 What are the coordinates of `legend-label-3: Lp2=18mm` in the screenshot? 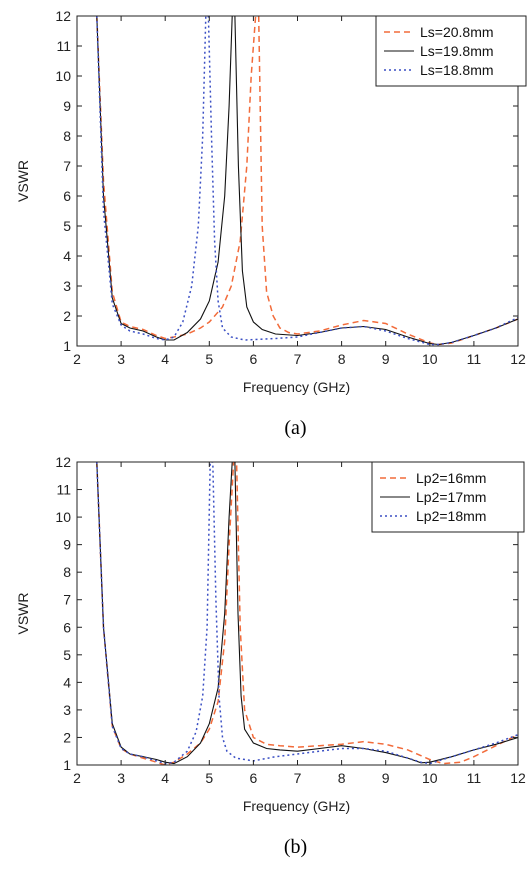 It's located at (451, 516).